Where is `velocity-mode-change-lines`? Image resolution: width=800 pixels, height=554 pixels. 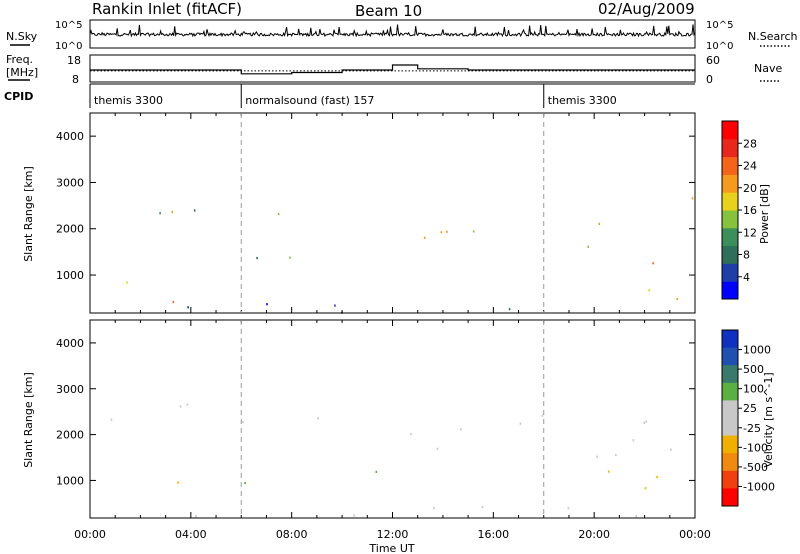 velocity-mode-change-lines is located at coordinates (392, 419).